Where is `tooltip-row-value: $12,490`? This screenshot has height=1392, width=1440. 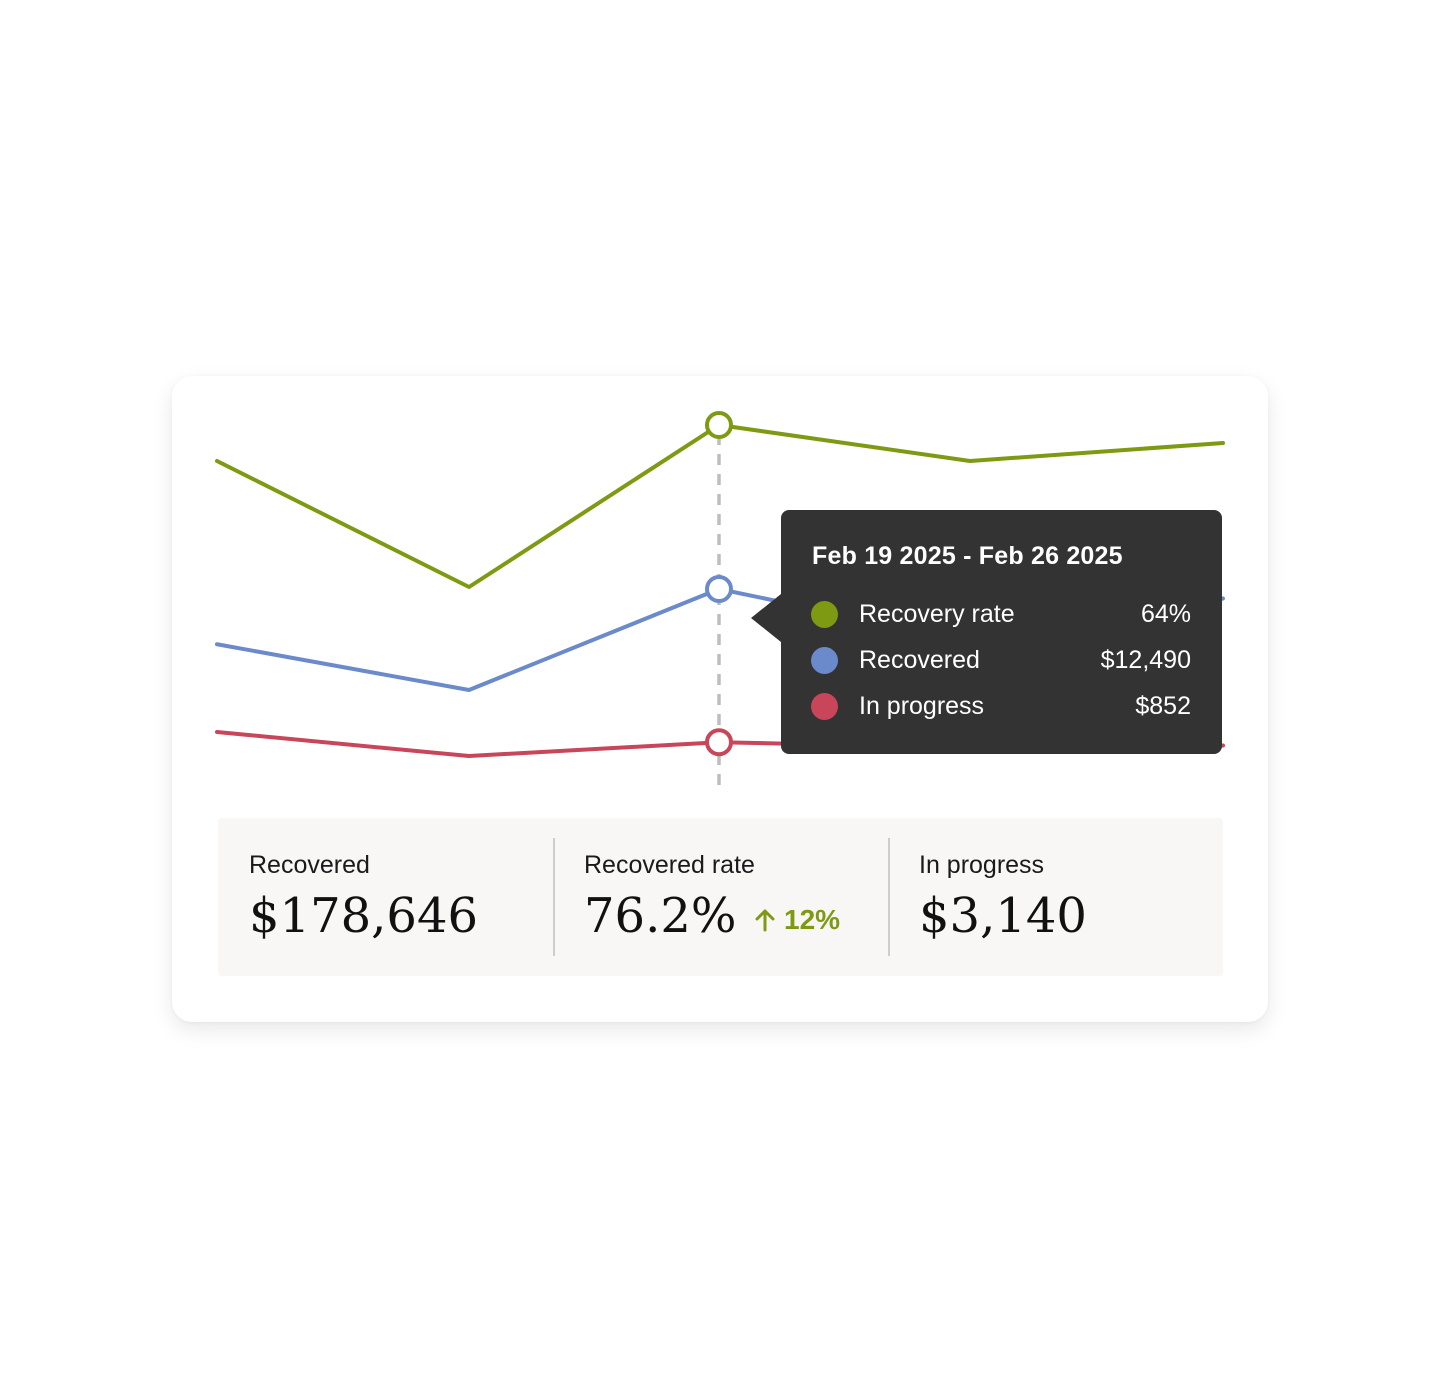
tooltip-row-value: $12,490 is located at coordinates (1145, 659).